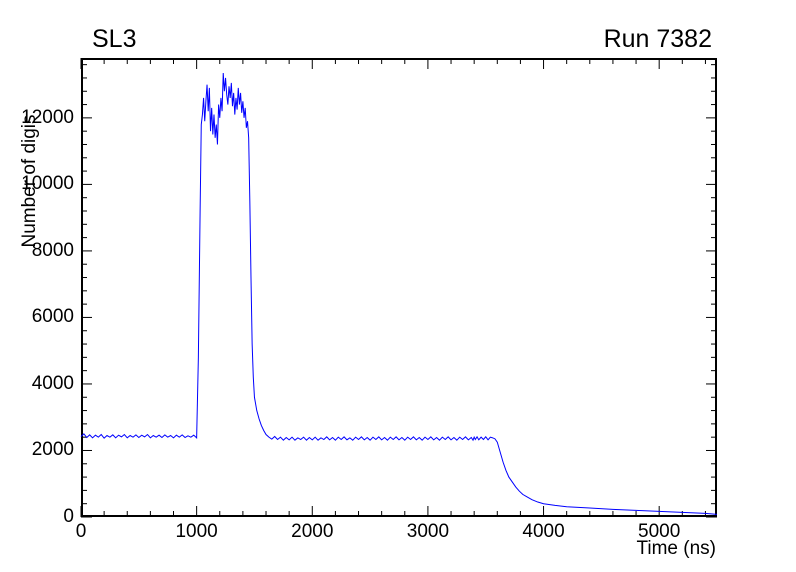  Describe the element at coordinates (114, 39) in the screenshot. I see `page-title: SL3` at that location.